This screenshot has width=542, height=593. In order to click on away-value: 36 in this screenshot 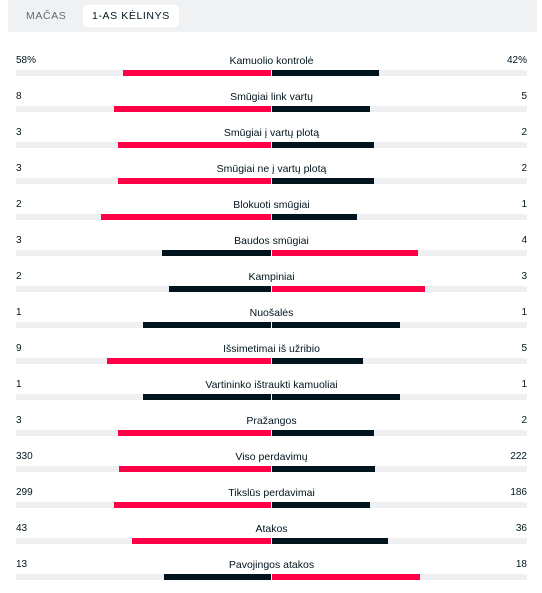, I will do `click(521, 528)`.